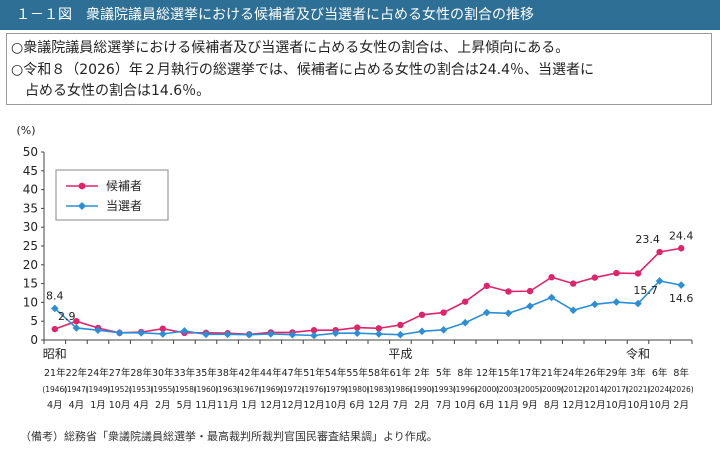 This screenshot has height=452, width=720. I want to click on x-tick-year: 22年, so click(77, 373).